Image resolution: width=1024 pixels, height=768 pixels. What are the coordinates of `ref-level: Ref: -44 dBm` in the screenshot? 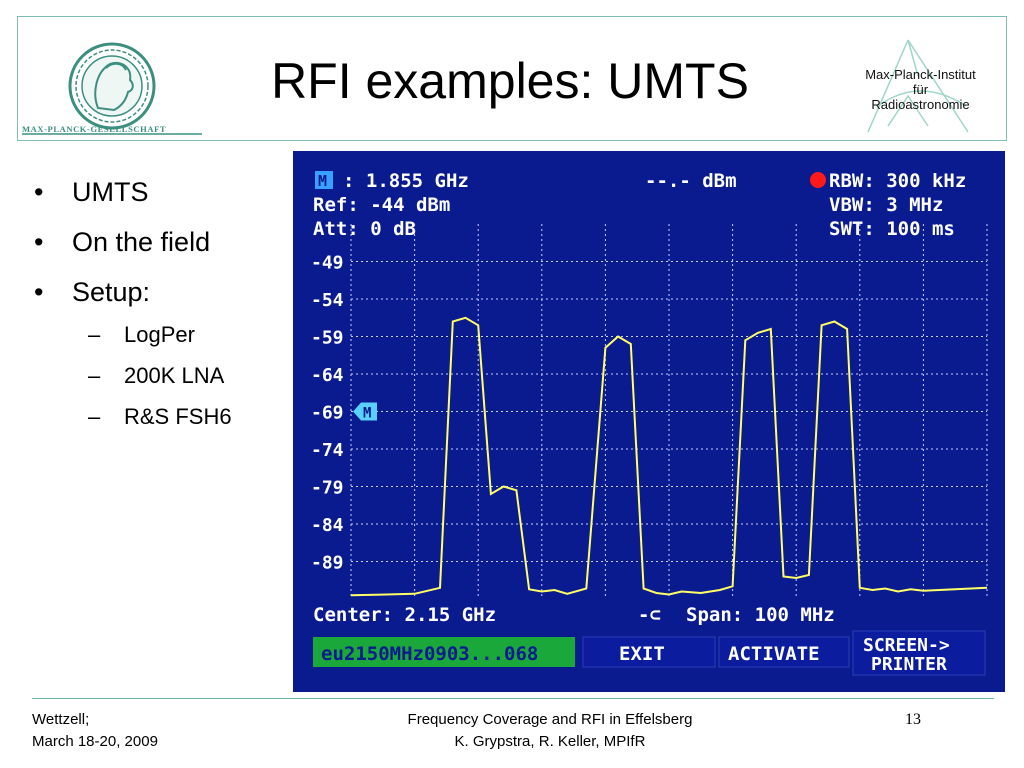 It's located at (381, 205).